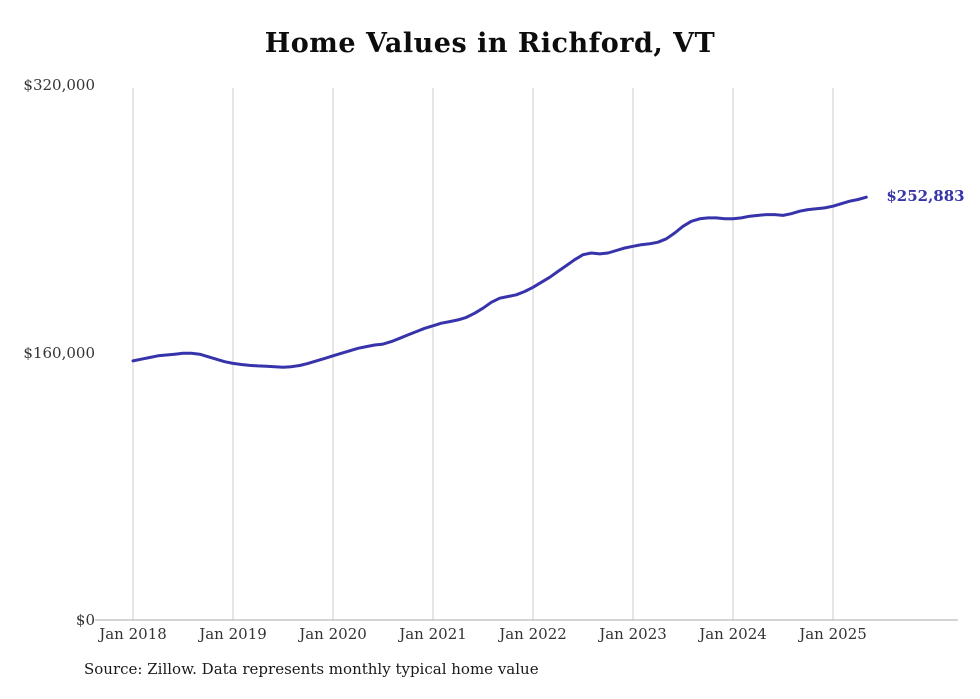  I want to click on x-tick-label: Jan 2018, so click(133, 634).